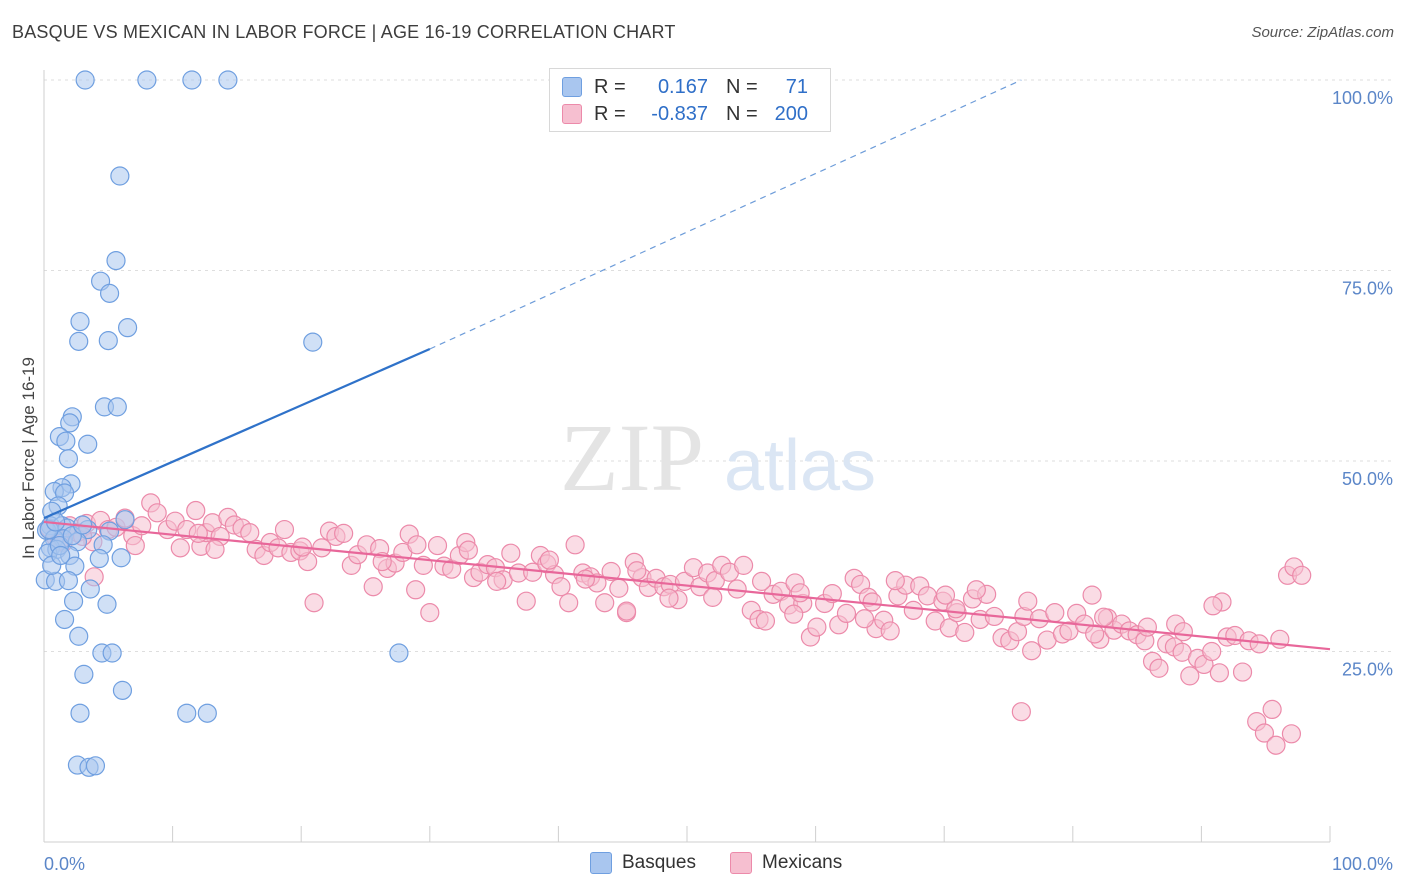  What do you see at coordinates (1367, 289) in the screenshot?
I see `y-tick-label: 75.0%` at bounding box center [1367, 289].